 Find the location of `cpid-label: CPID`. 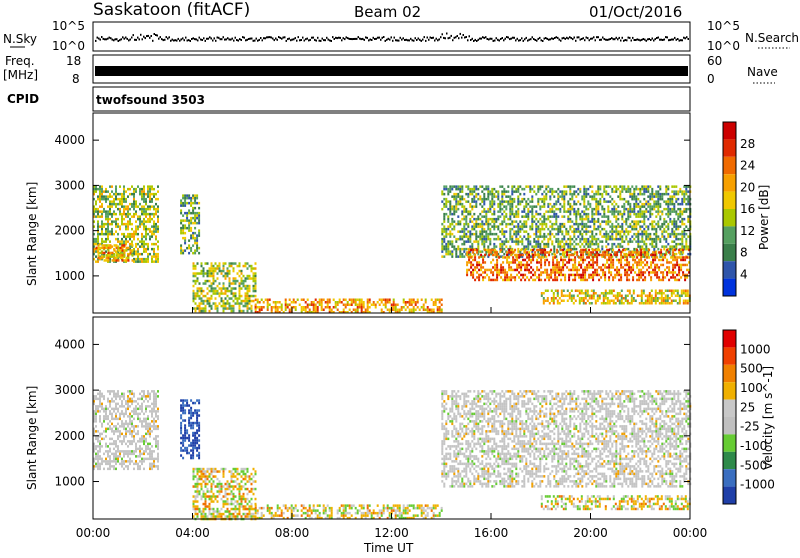

cpid-label: CPID is located at coordinates (23, 99).